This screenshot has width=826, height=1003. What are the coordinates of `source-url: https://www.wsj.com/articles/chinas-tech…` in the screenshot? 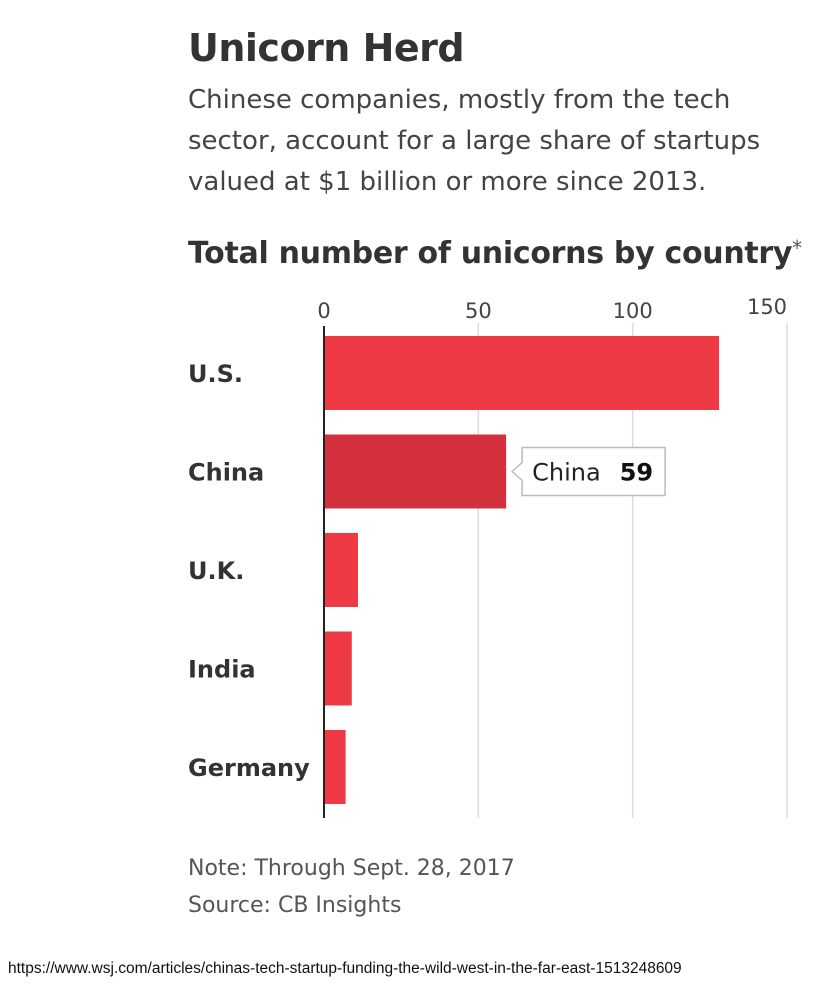 It's located at (345, 968).